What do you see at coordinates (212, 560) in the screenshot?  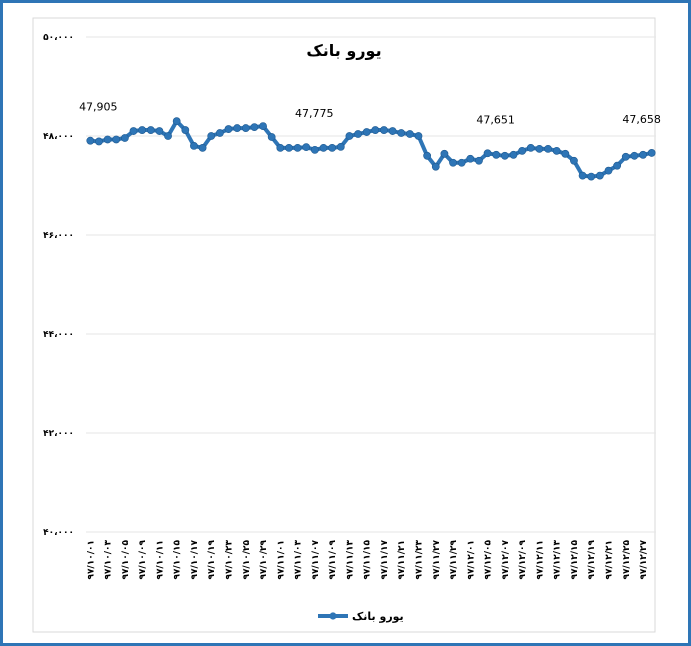 I see `x-tick-label: ۹۷/۱۰/۱۹` at bounding box center [212, 560].